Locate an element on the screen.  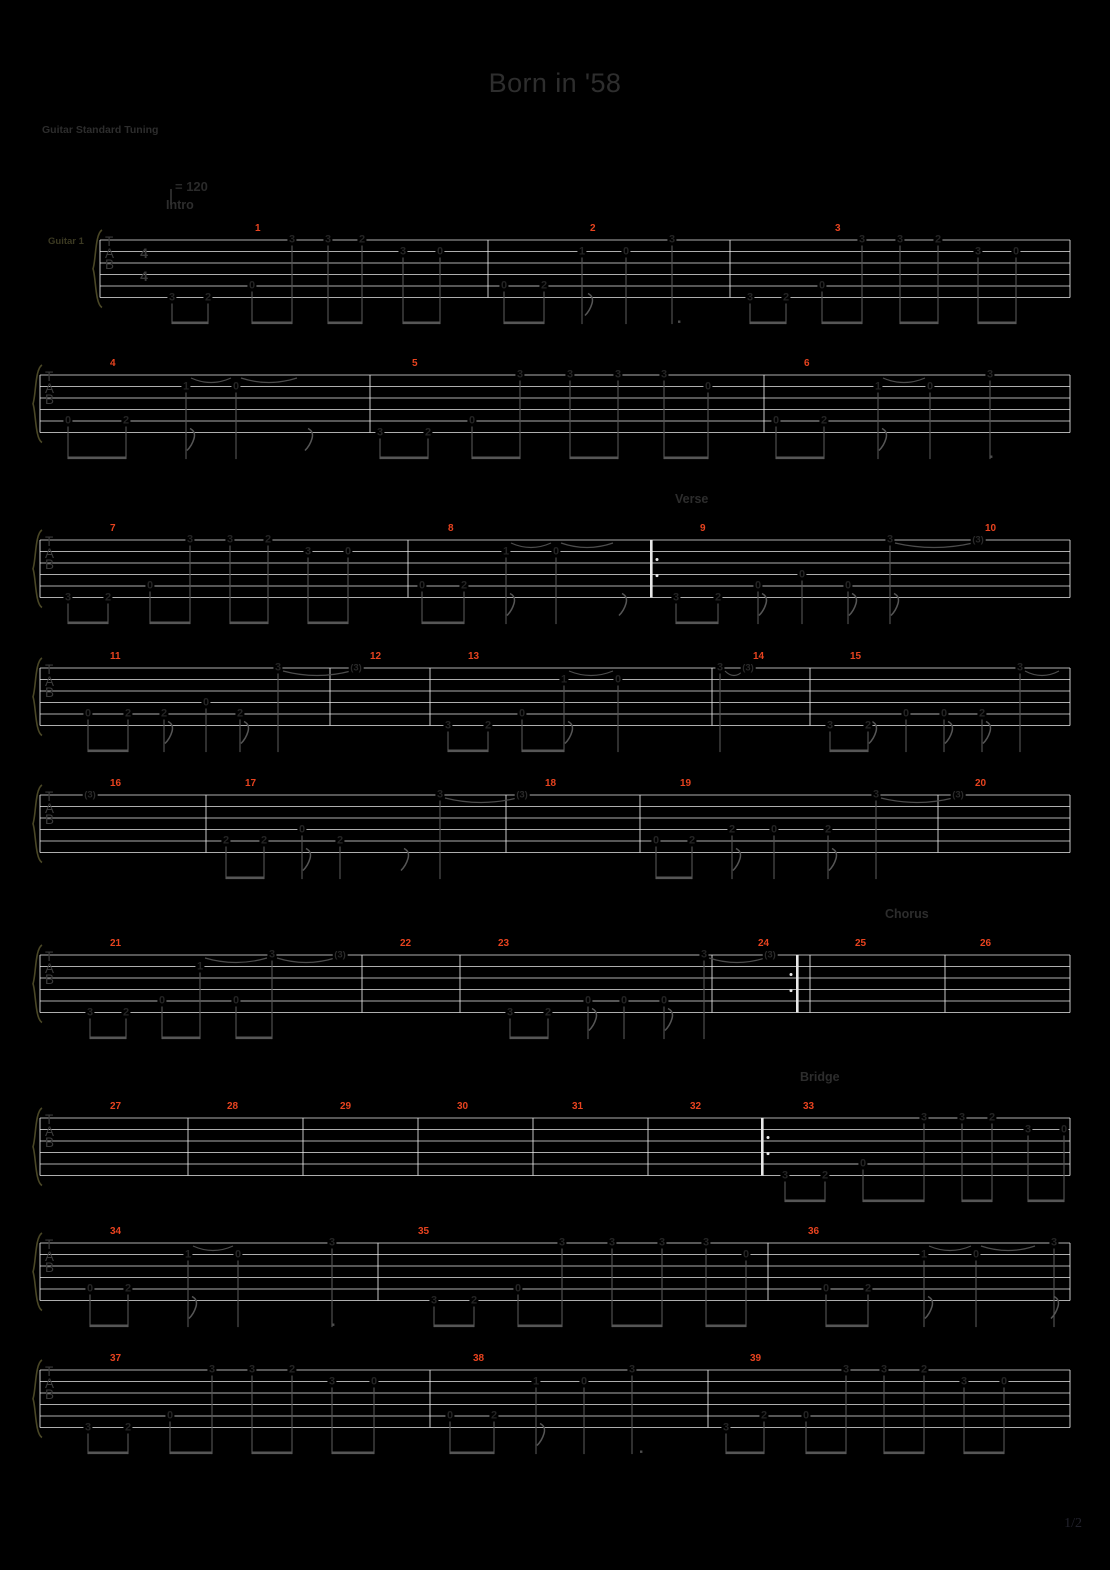
measure-number: 34 is located at coordinates (116, 1231).